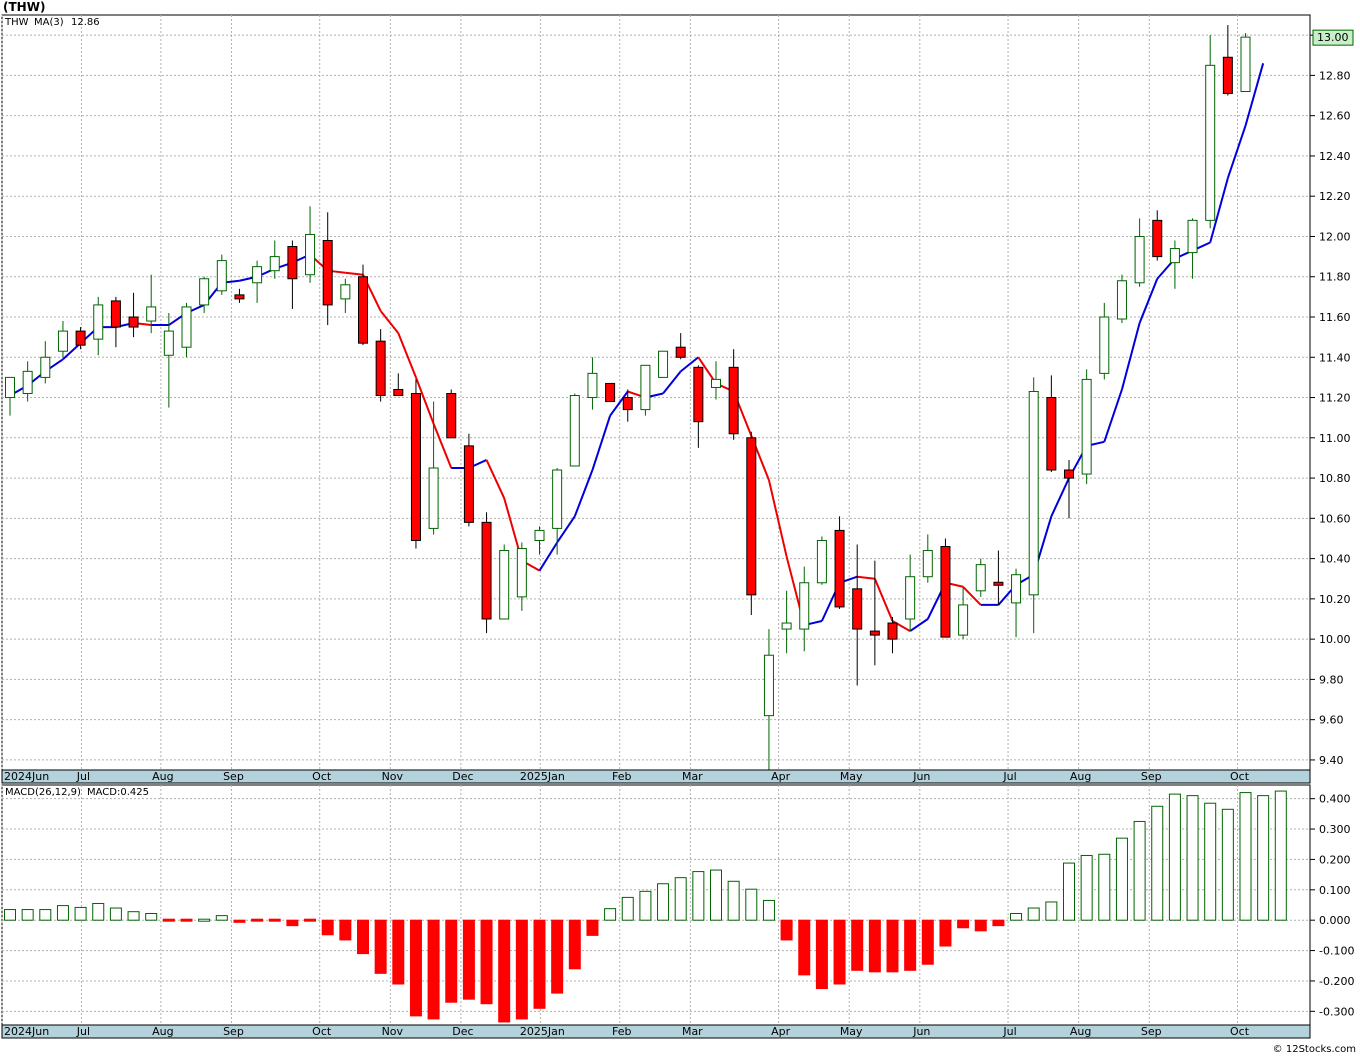 The width and height of the screenshot is (1360, 1056). What do you see at coordinates (1331, 720) in the screenshot?
I see `price-tick-label: 9.60` at bounding box center [1331, 720].